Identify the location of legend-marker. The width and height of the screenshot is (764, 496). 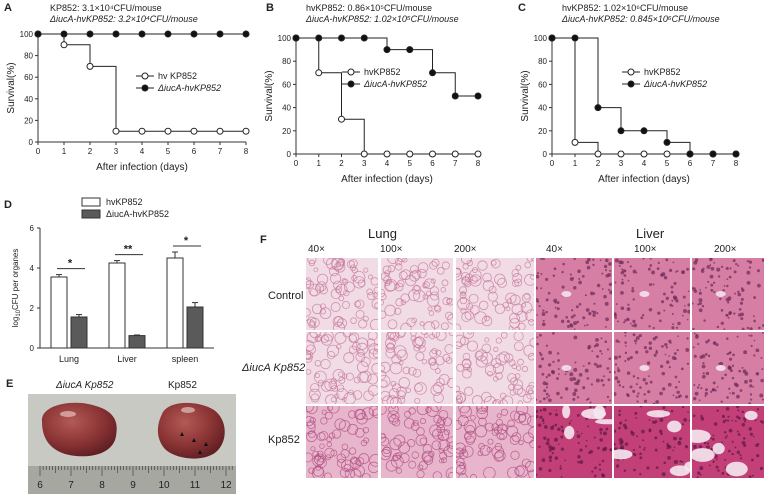
(351, 72).